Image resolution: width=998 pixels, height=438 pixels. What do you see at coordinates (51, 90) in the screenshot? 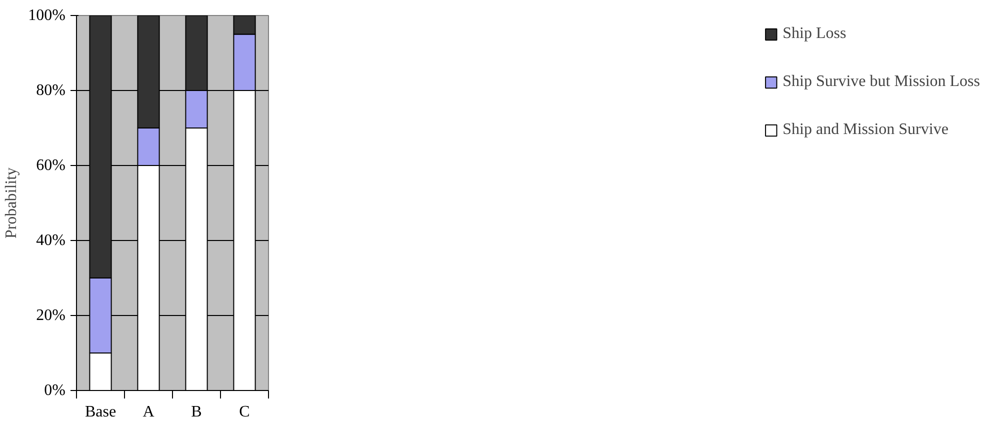
I see `y-tick-label: 80%` at bounding box center [51, 90].